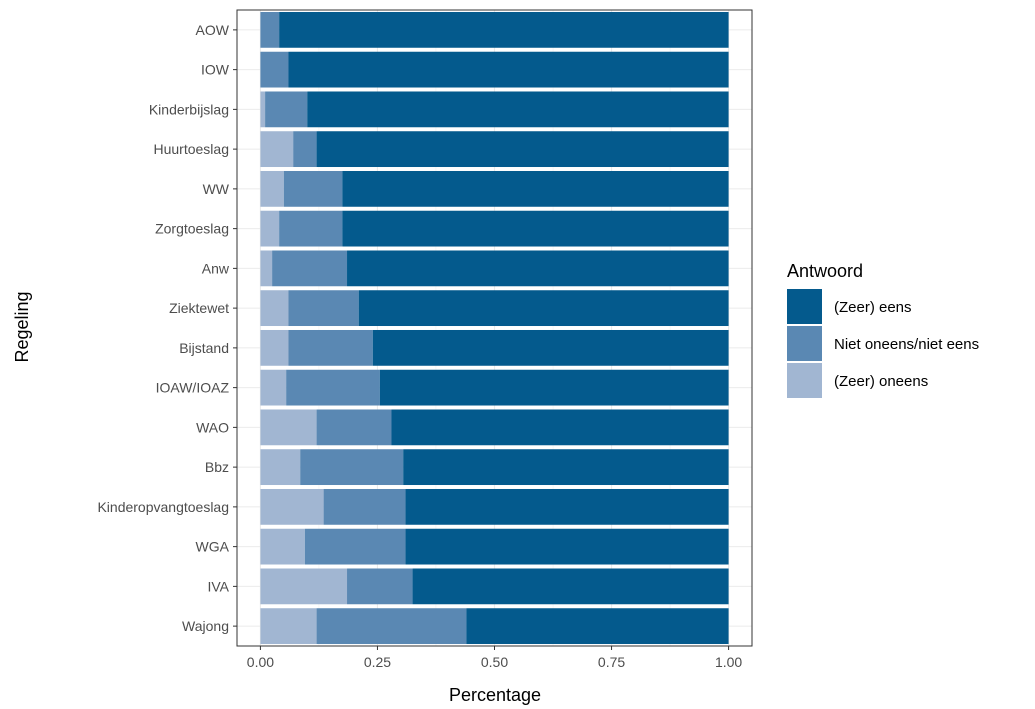  What do you see at coordinates (189, 109) in the screenshot?
I see `y-tick-label: Kinderbijslag` at bounding box center [189, 109].